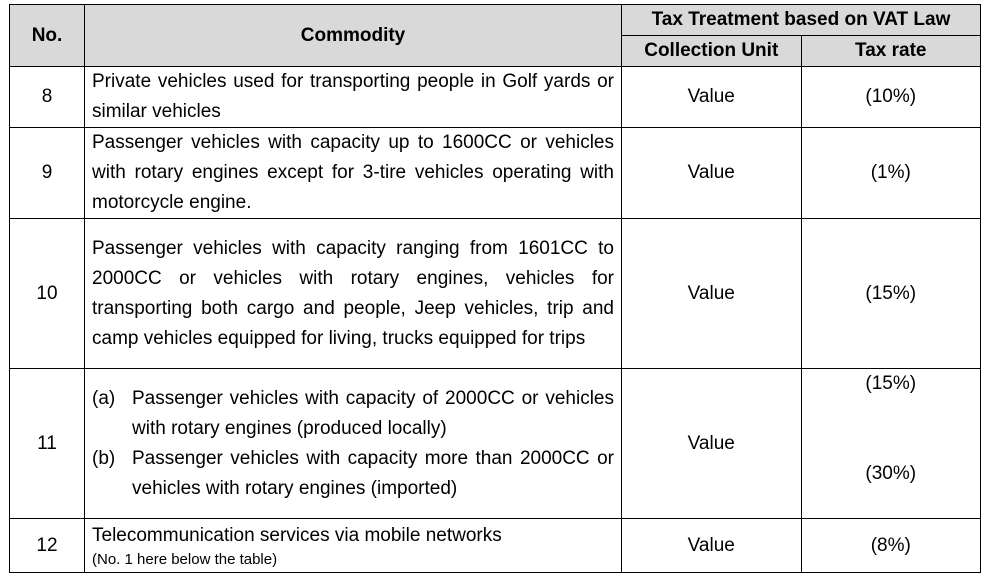 The width and height of the screenshot is (990, 578). What do you see at coordinates (47, 173) in the screenshot?
I see `row-no: 9` at bounding box center [47, 173].